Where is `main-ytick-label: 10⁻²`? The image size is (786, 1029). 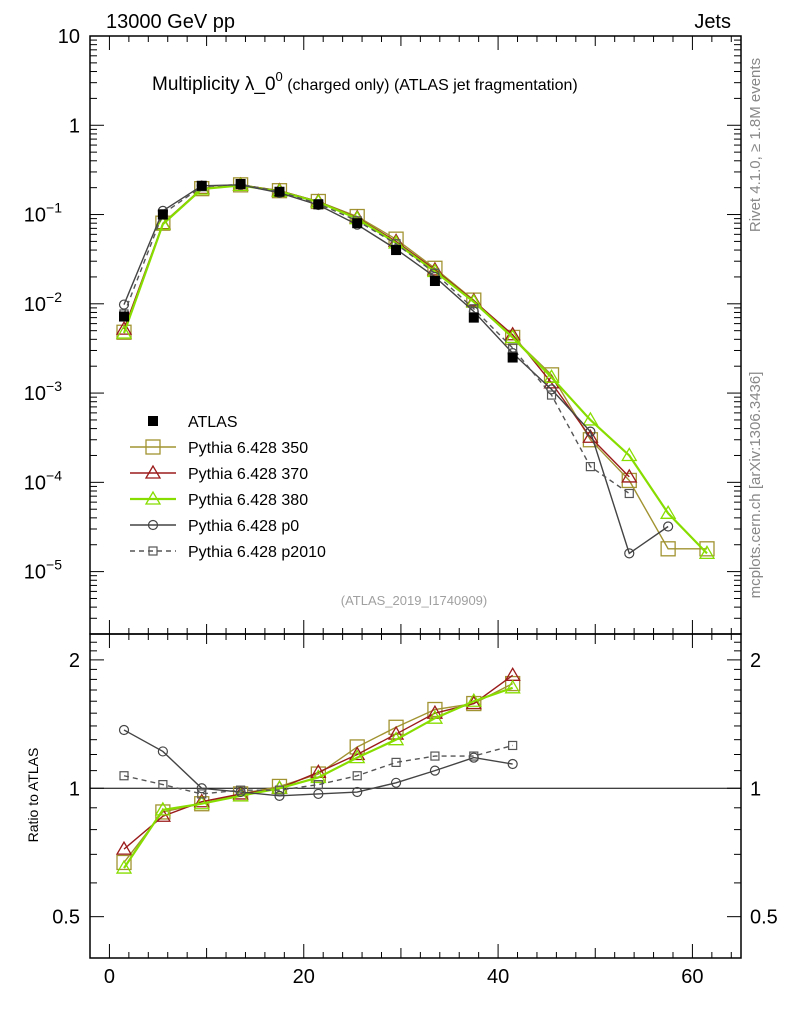
main-ytick-label: 10⁻² is located at coordinates (43, 302).